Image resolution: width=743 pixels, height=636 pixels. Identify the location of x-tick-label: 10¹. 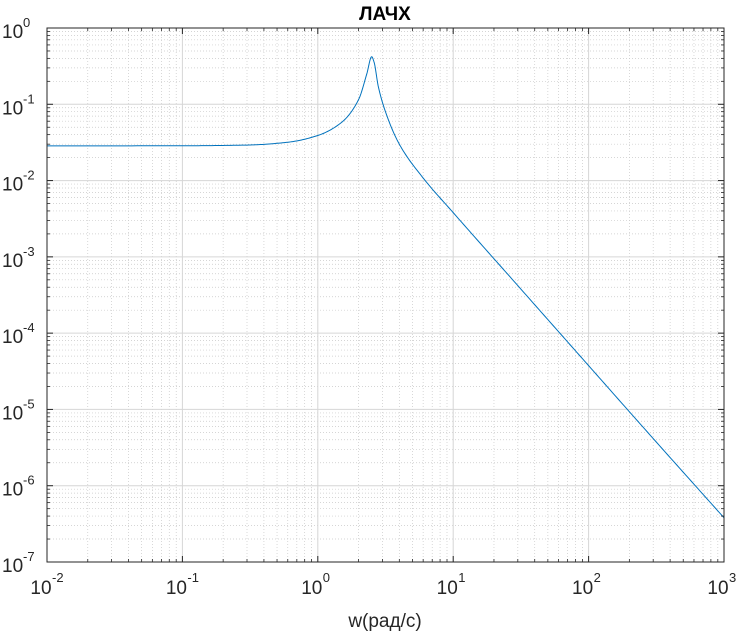
(451, 584).